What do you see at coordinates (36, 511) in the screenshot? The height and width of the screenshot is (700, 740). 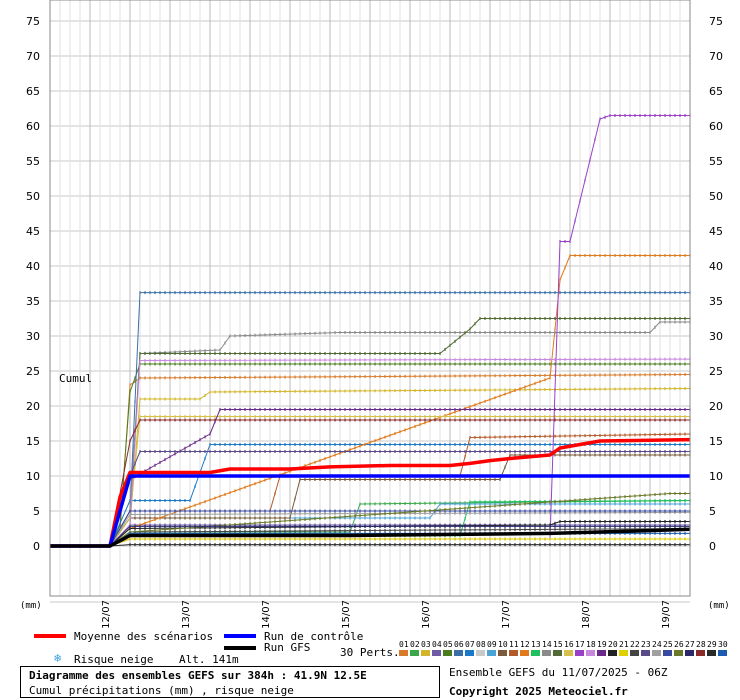 I see `y-tick-label: 5` at bounding box center [36, 511].